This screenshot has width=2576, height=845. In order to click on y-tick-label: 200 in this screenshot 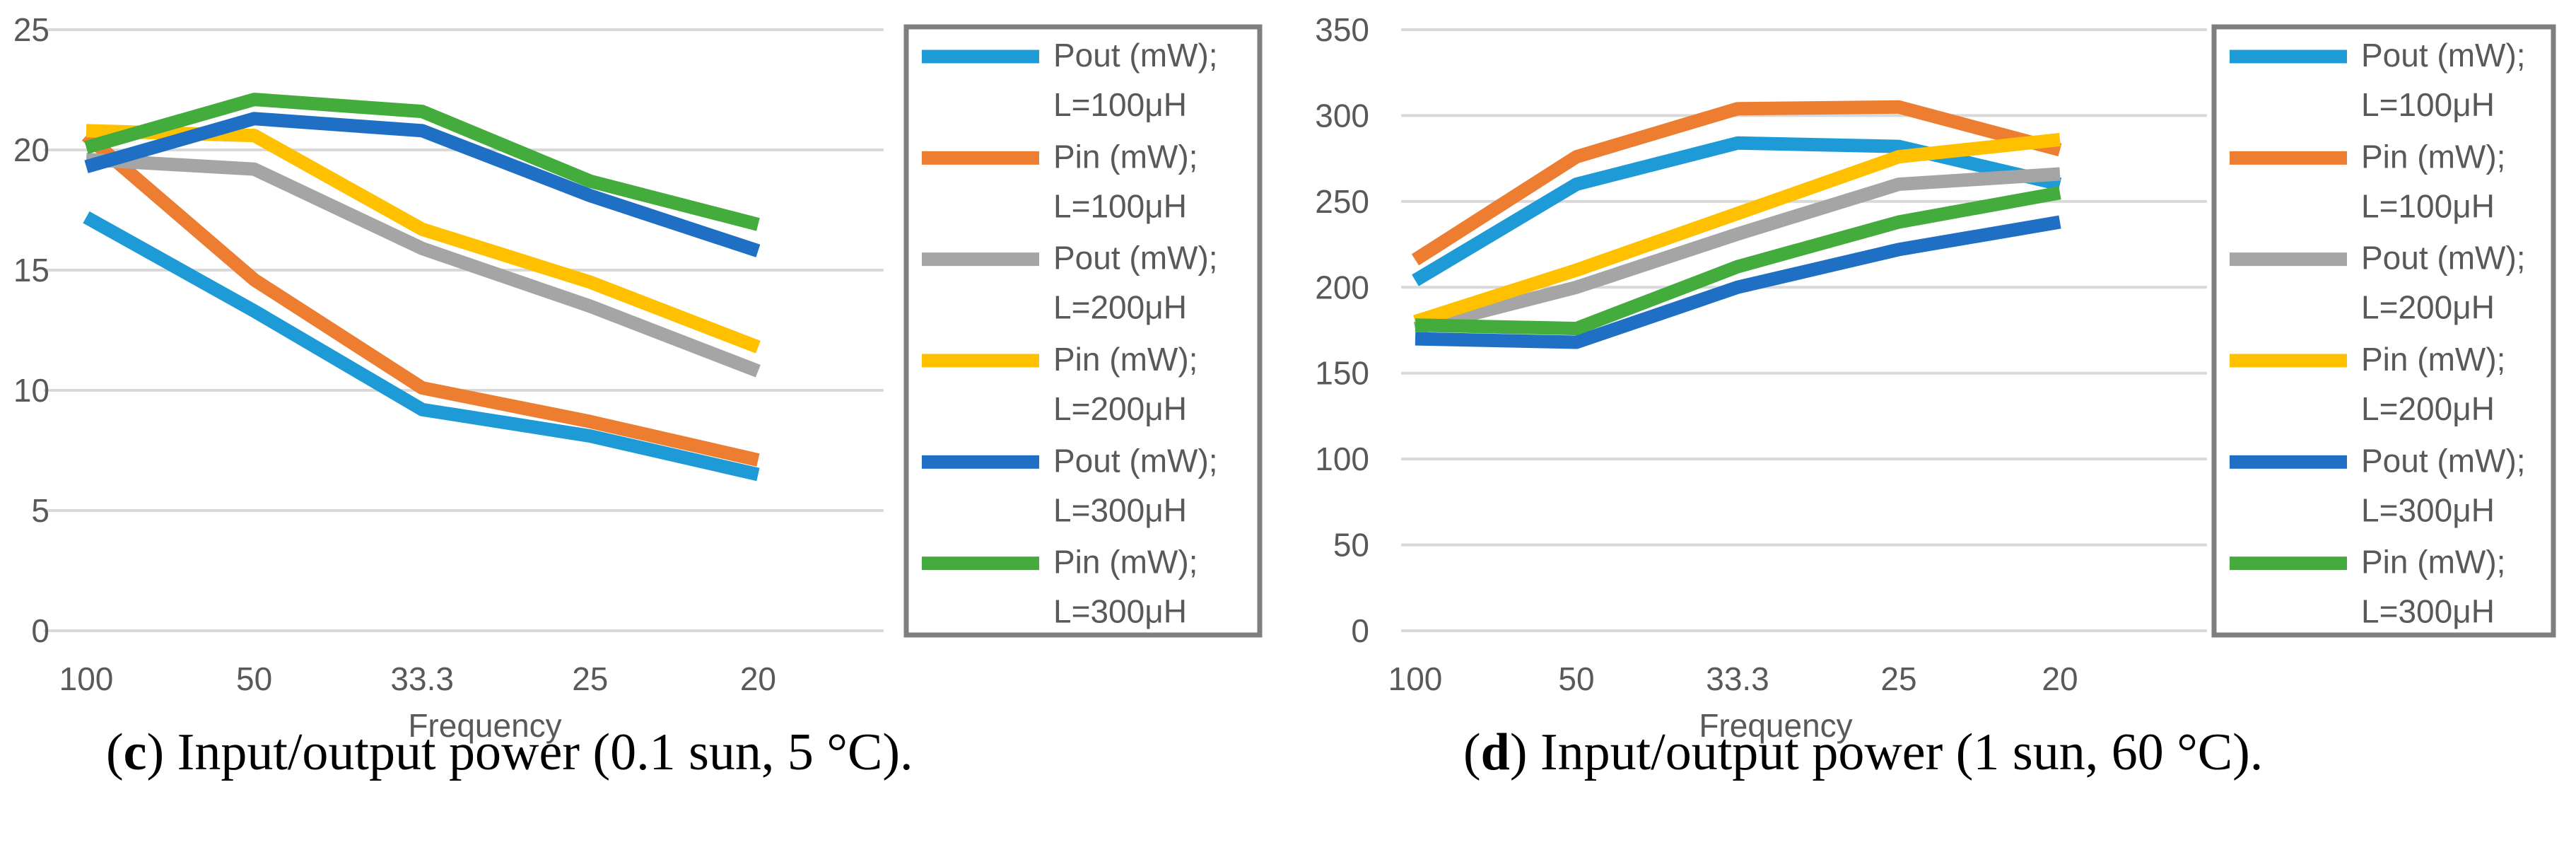, I will do `click(1342, 287)`.